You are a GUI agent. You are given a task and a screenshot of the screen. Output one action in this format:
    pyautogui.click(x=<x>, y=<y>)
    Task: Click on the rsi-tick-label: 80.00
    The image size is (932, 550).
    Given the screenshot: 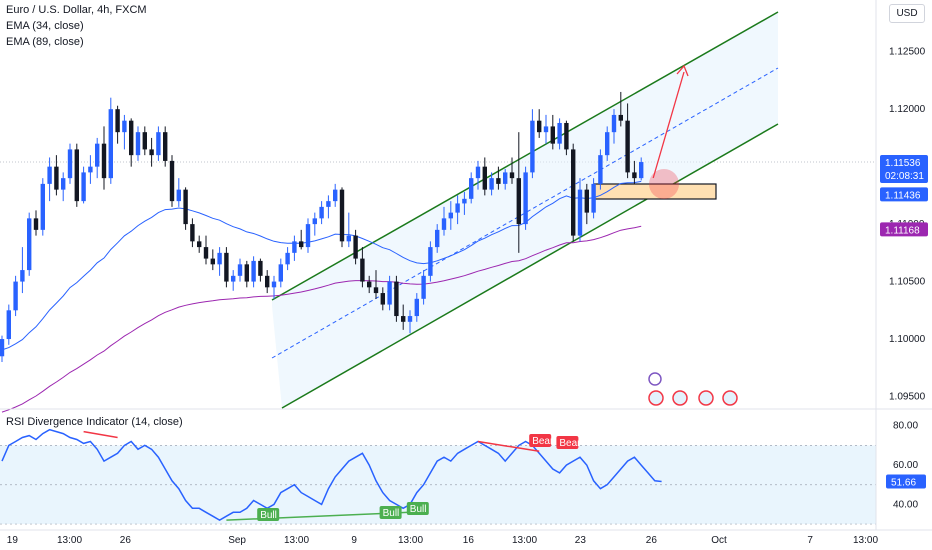 What is the action you would take?
    pyautogui.click(x=905, y=426)
    